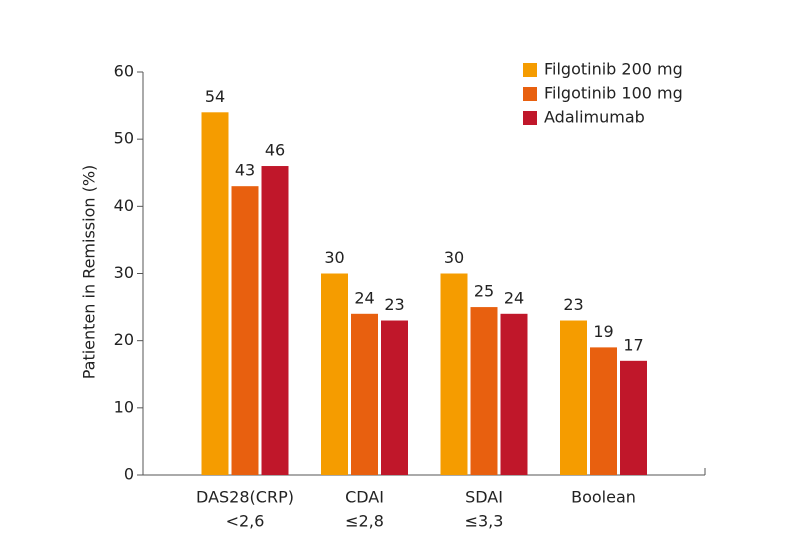 The image size is (800, 550). Describe the element at coordinates (594, 117) in the screenshot. I see `legend-label: Adalimumab` at that location.